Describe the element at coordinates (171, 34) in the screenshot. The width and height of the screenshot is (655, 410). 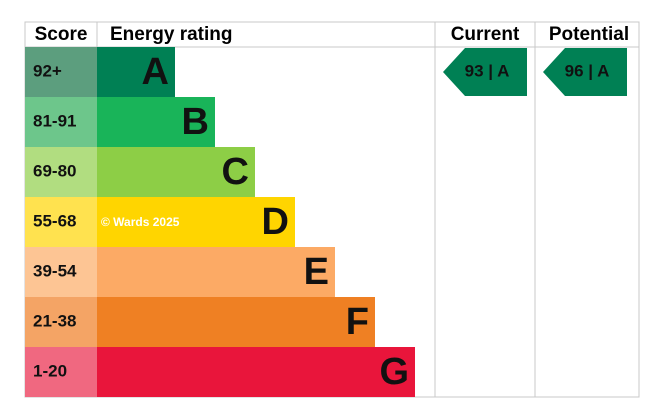
I see `header-rating: Energy rating` at that location.